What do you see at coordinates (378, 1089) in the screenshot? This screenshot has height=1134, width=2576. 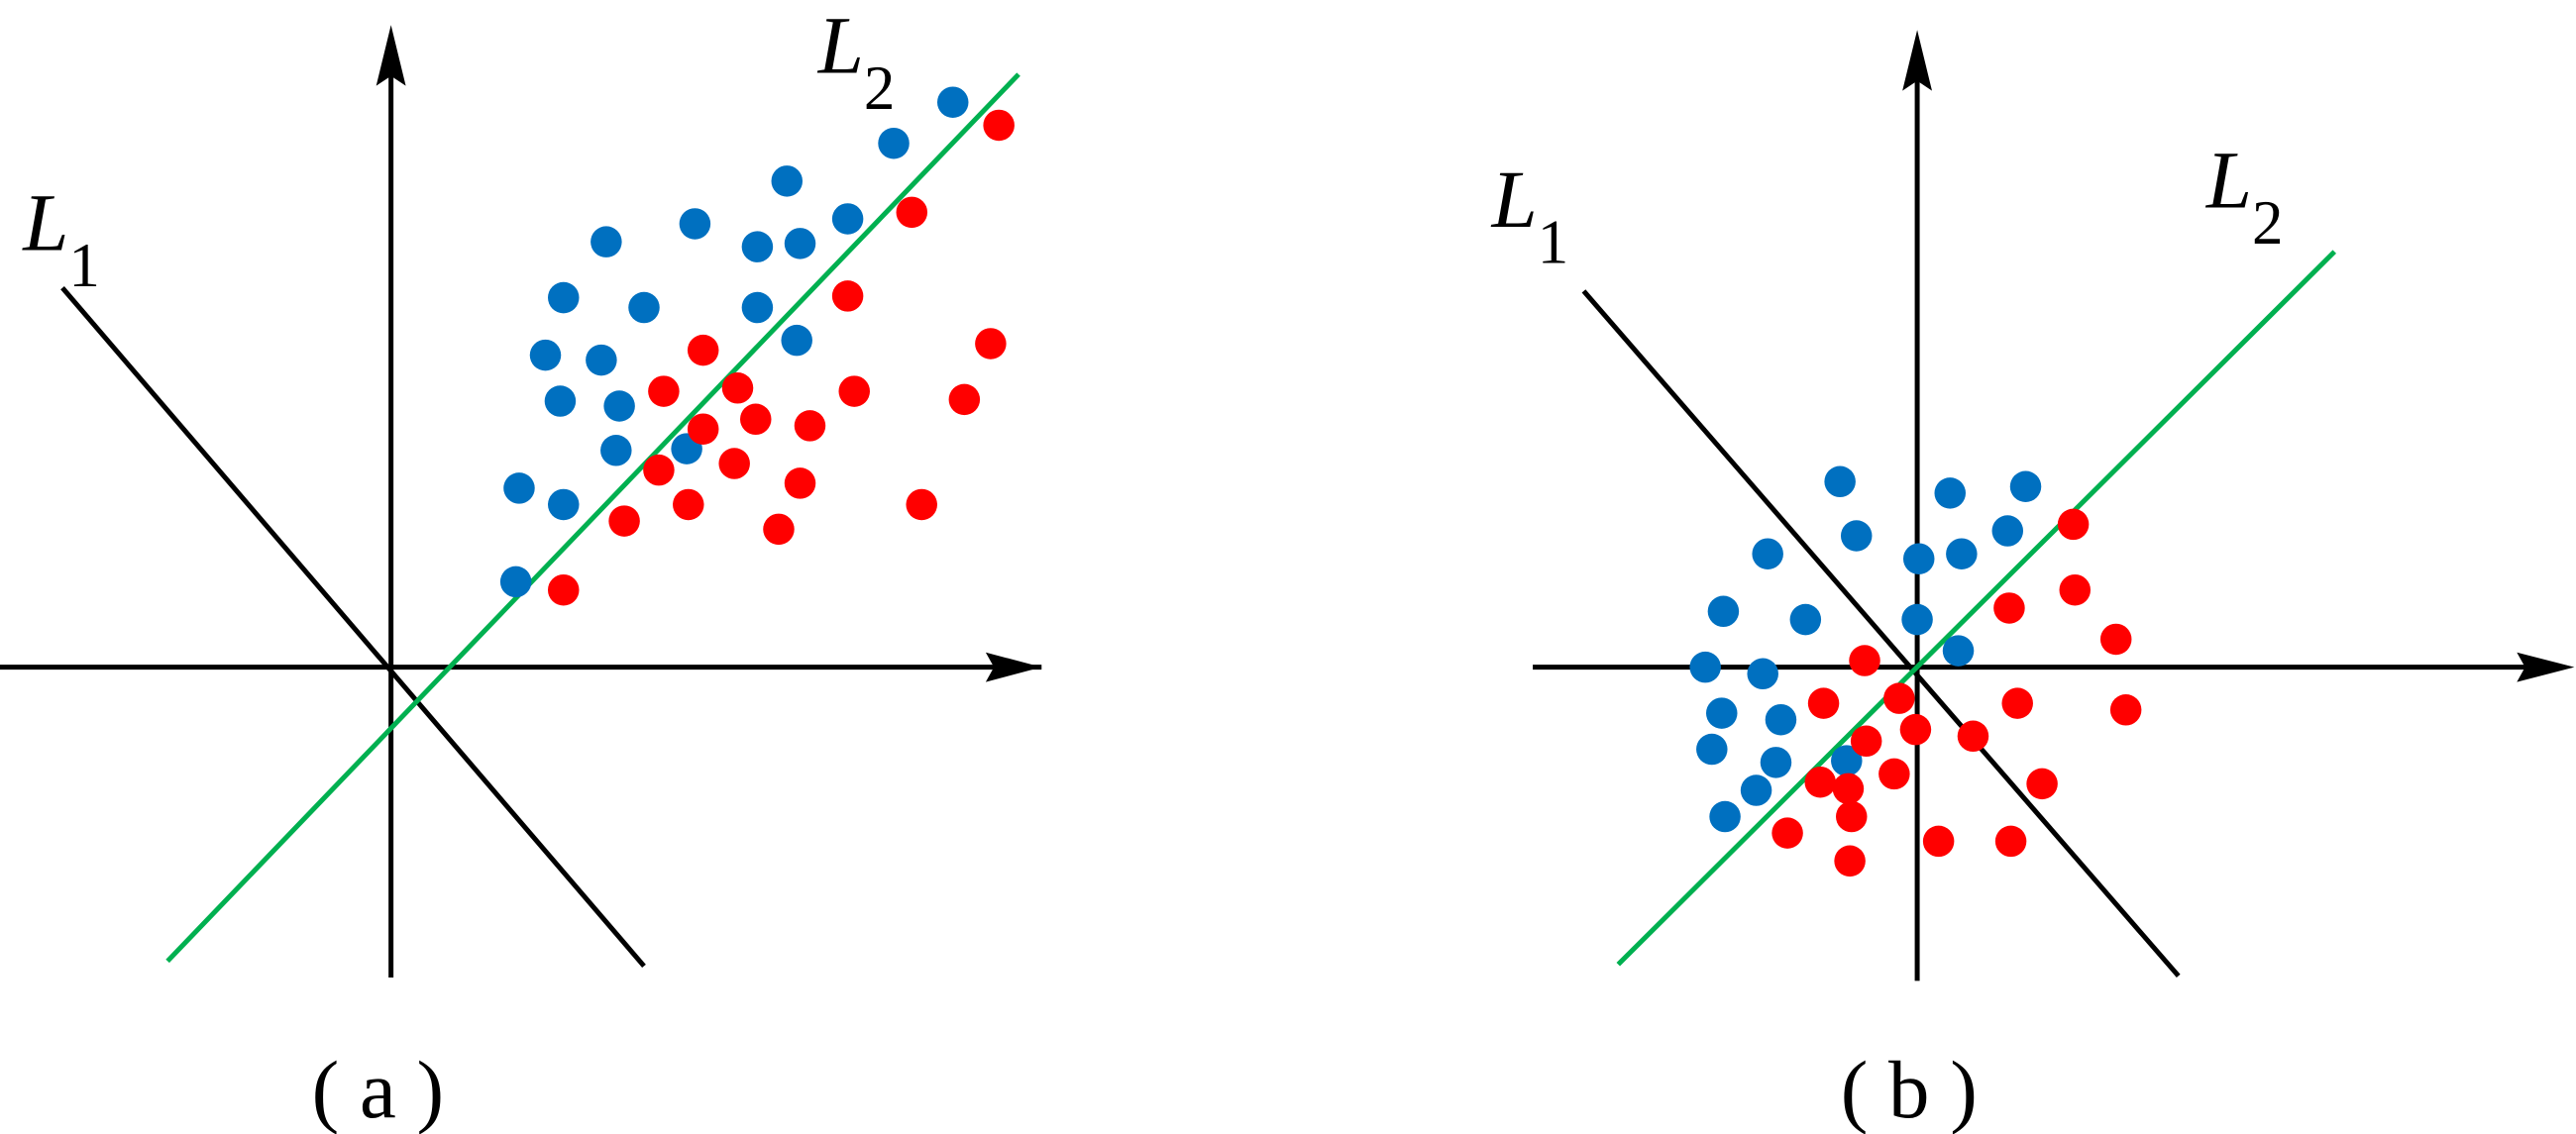 I see `caption-a: ( a )` at bounding box center [378, 1089].